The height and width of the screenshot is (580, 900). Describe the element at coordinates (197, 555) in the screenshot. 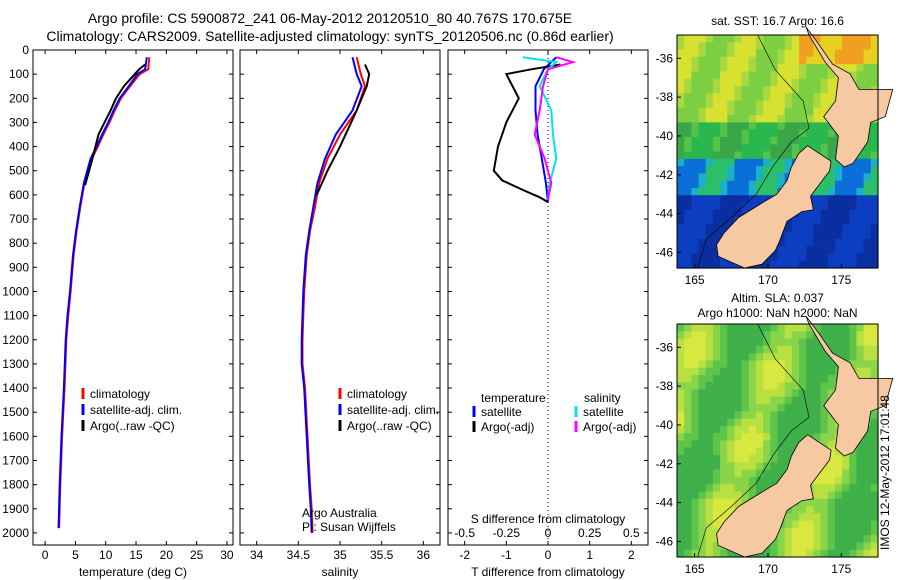

I see `x-tick-label-temp: 25` at that location.